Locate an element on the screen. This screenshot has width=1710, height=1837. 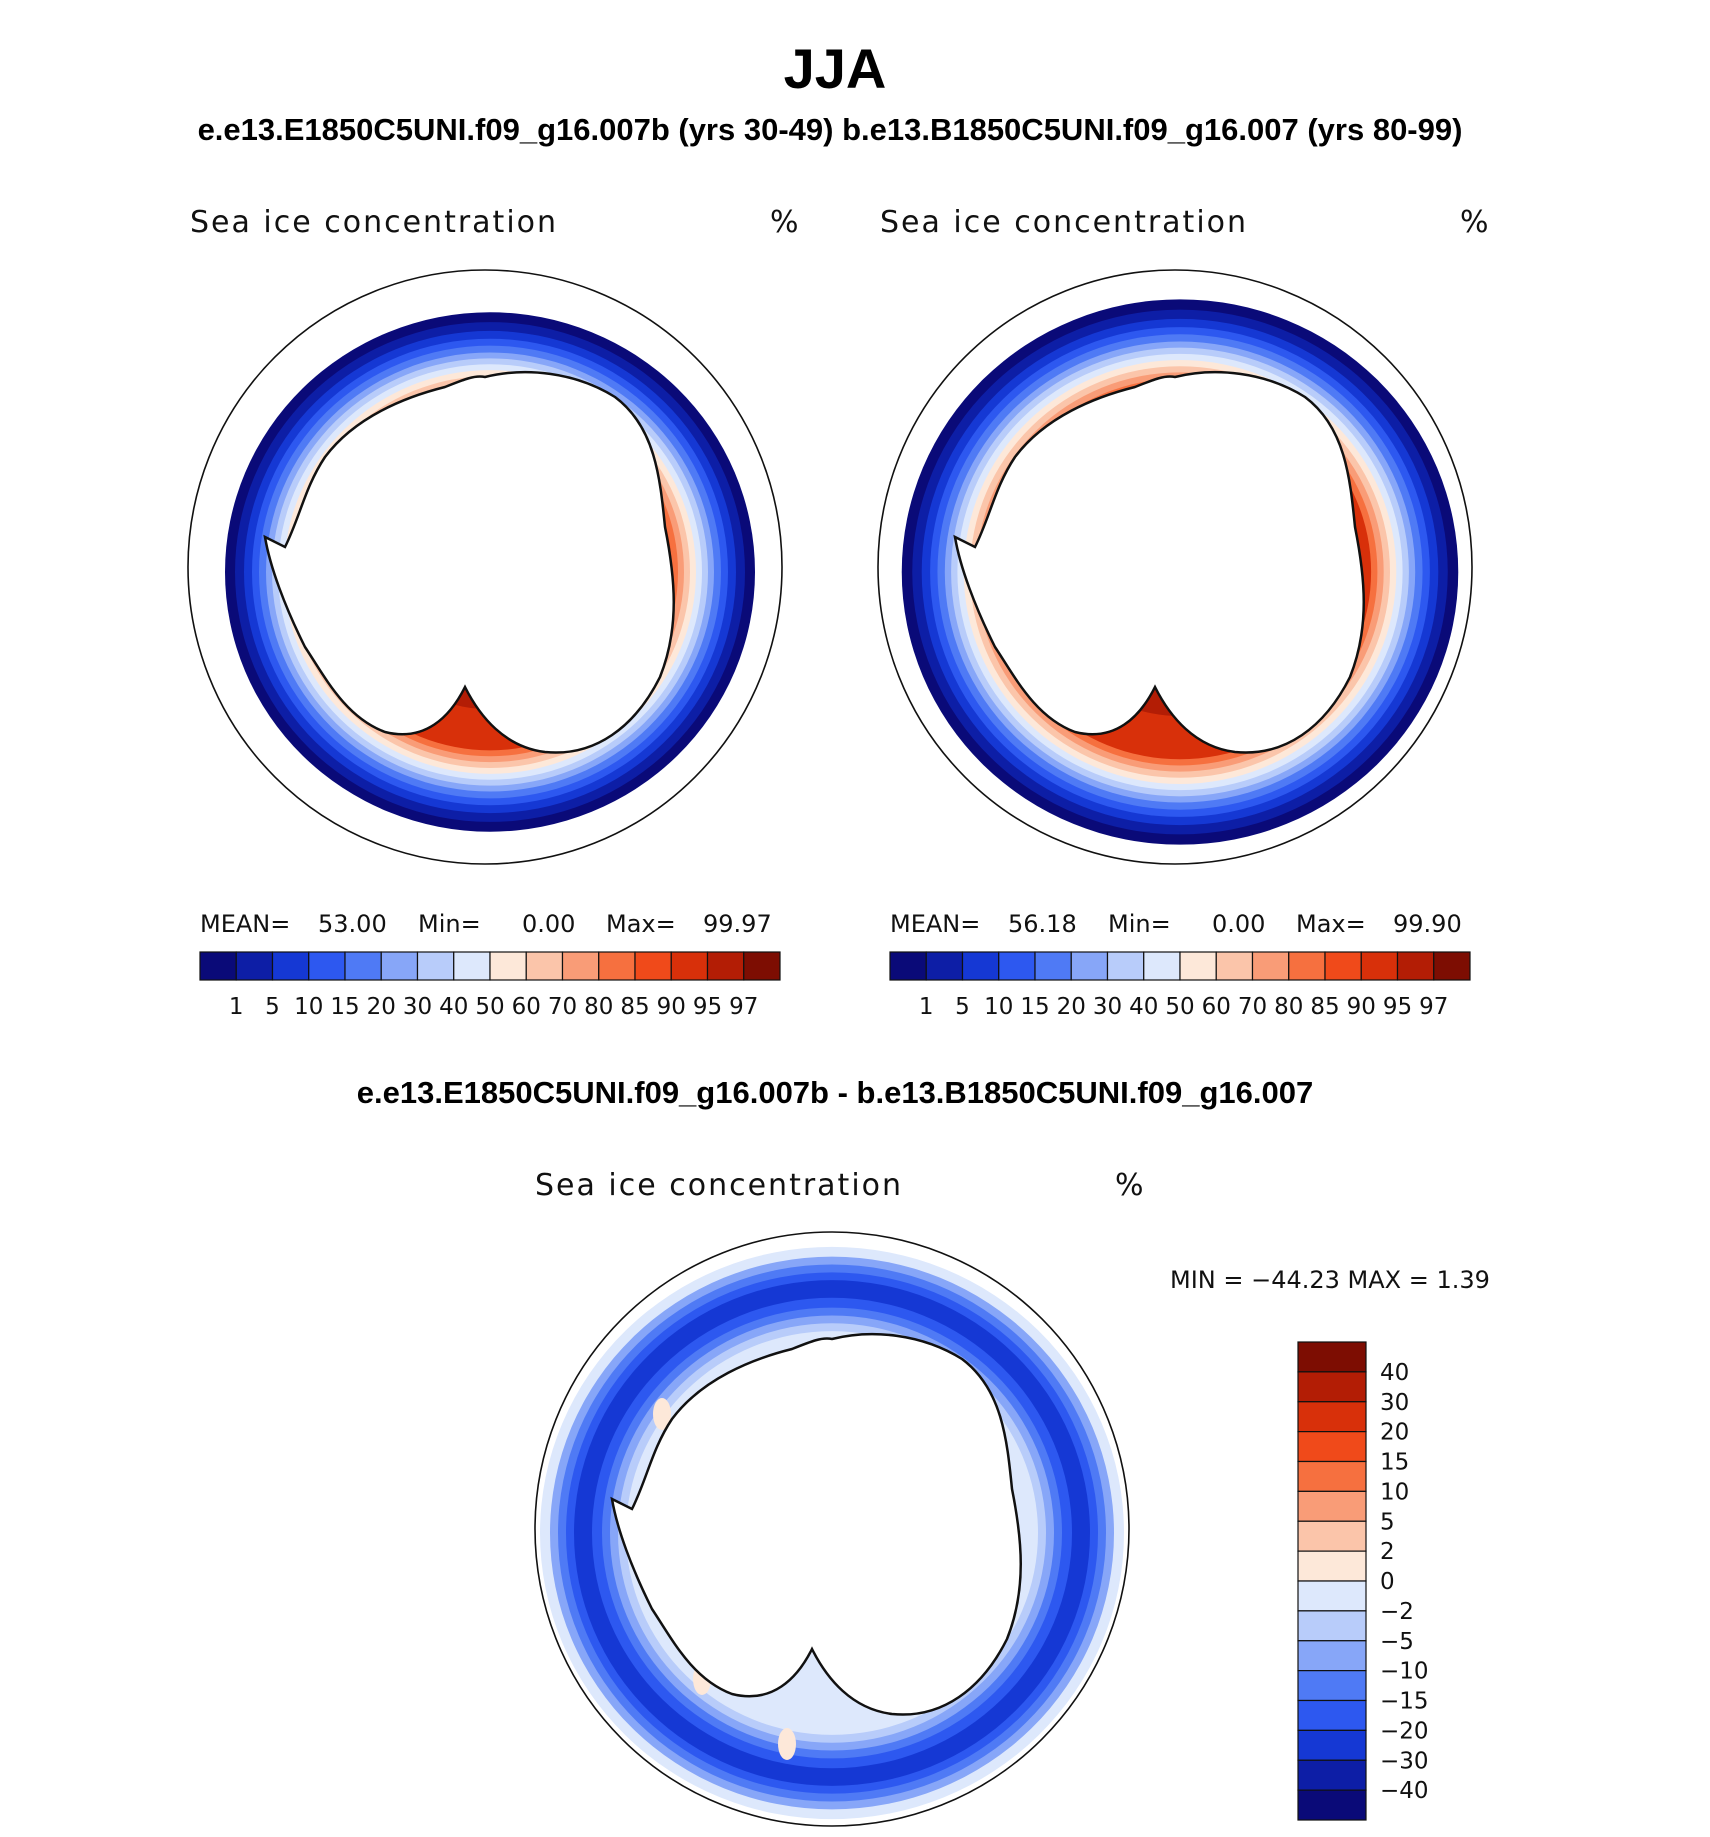
cbarB-tick-label: 90 is located at coordinates (1361, 1007).